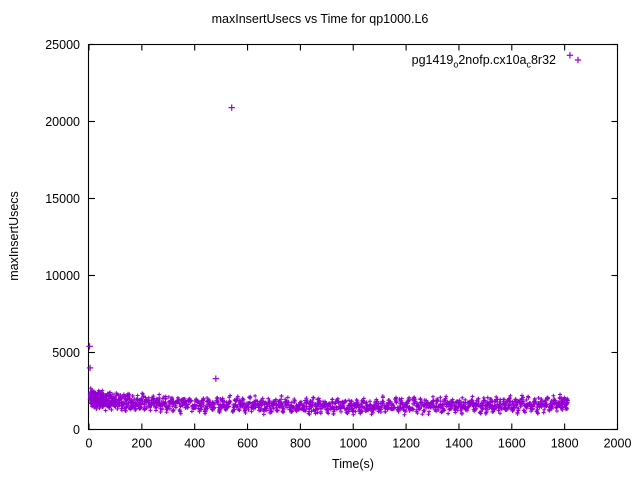  I want to click on legend: pg1419o2nofp.cx10ac8r32, so click(497, 61).